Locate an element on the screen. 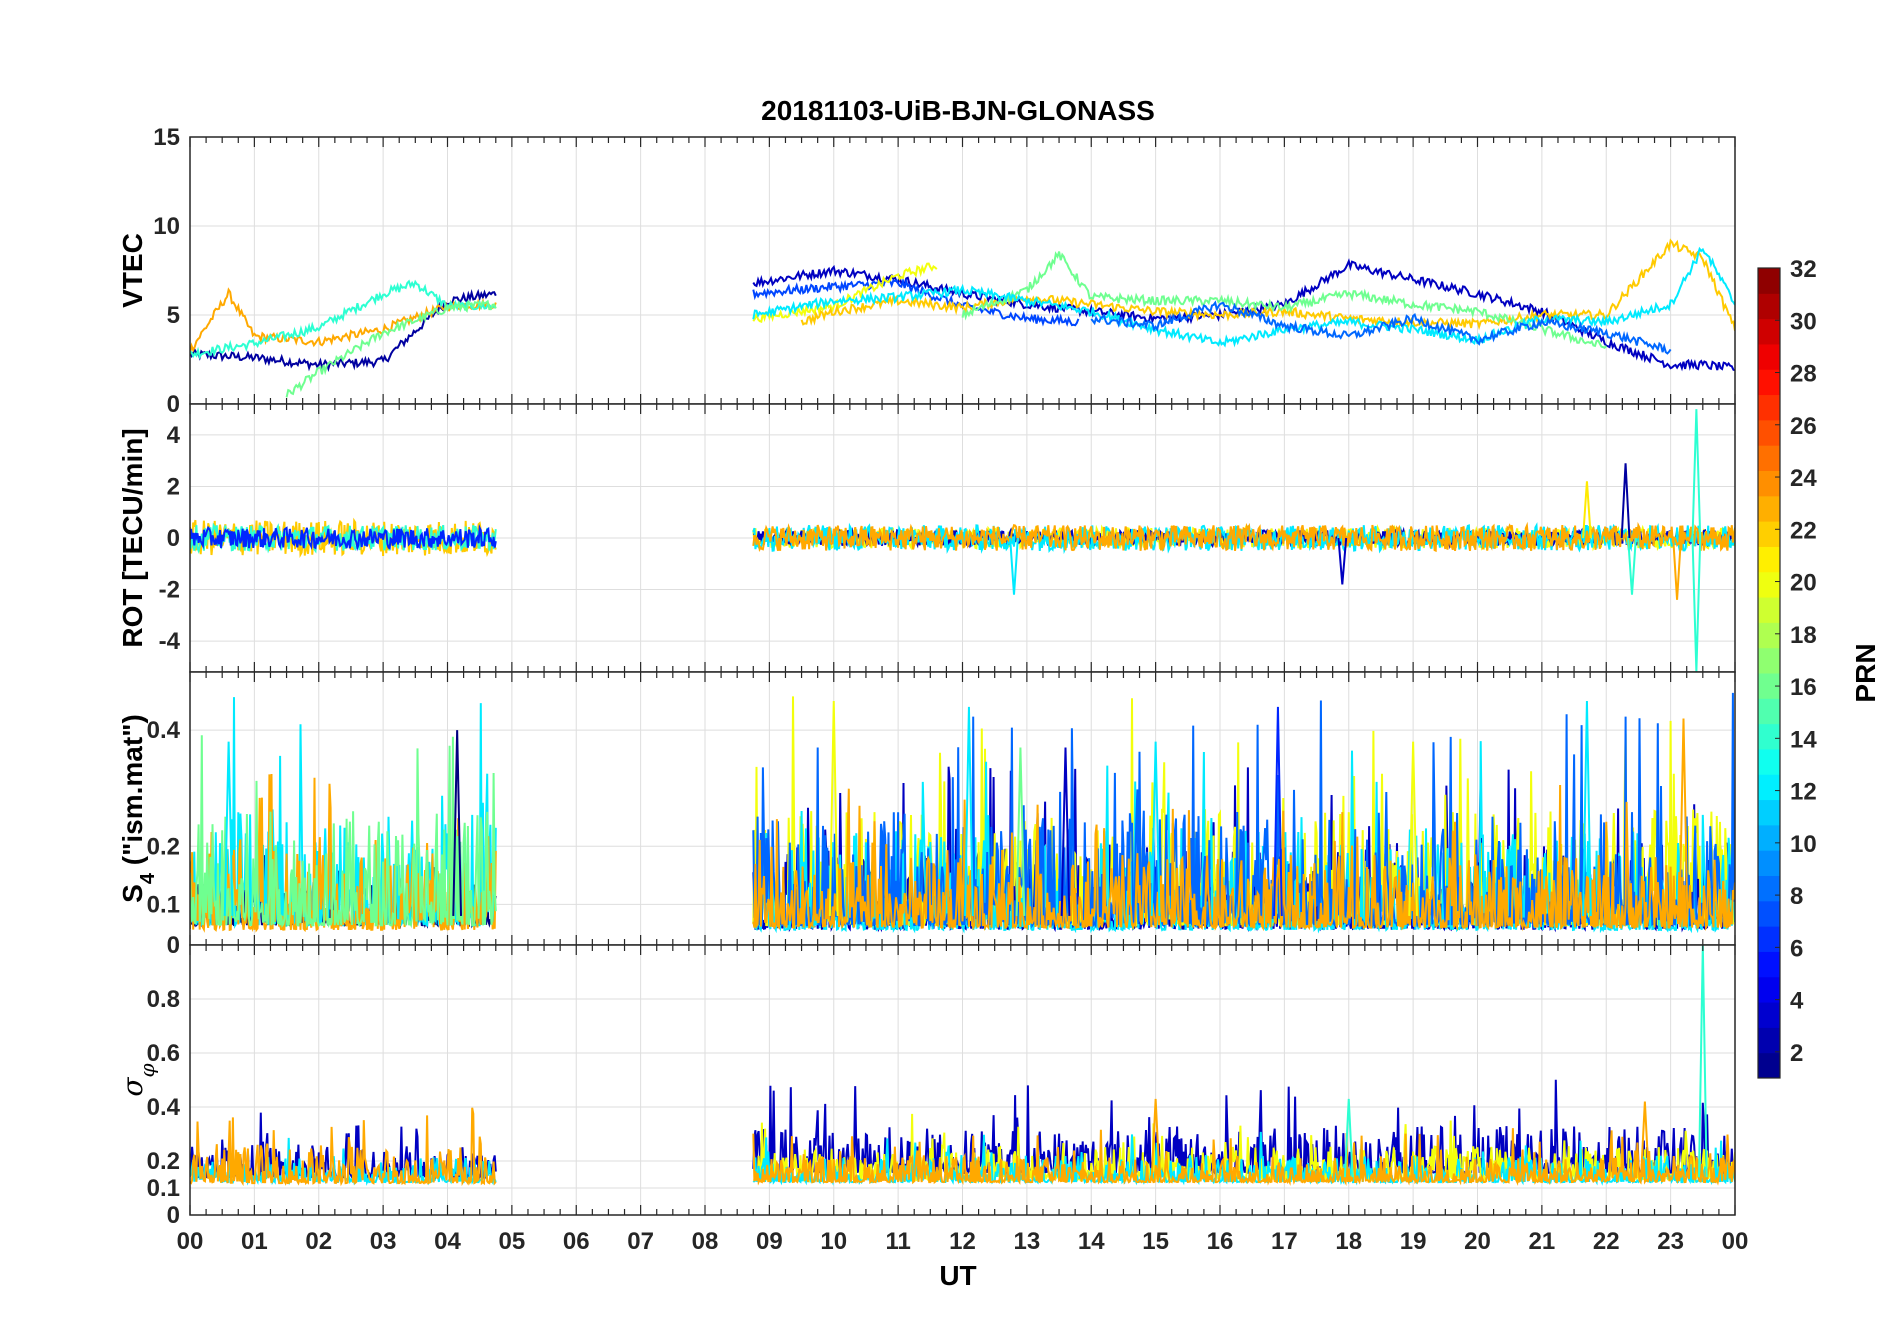  colorbar-frame is located at coordinates (1769, 673).